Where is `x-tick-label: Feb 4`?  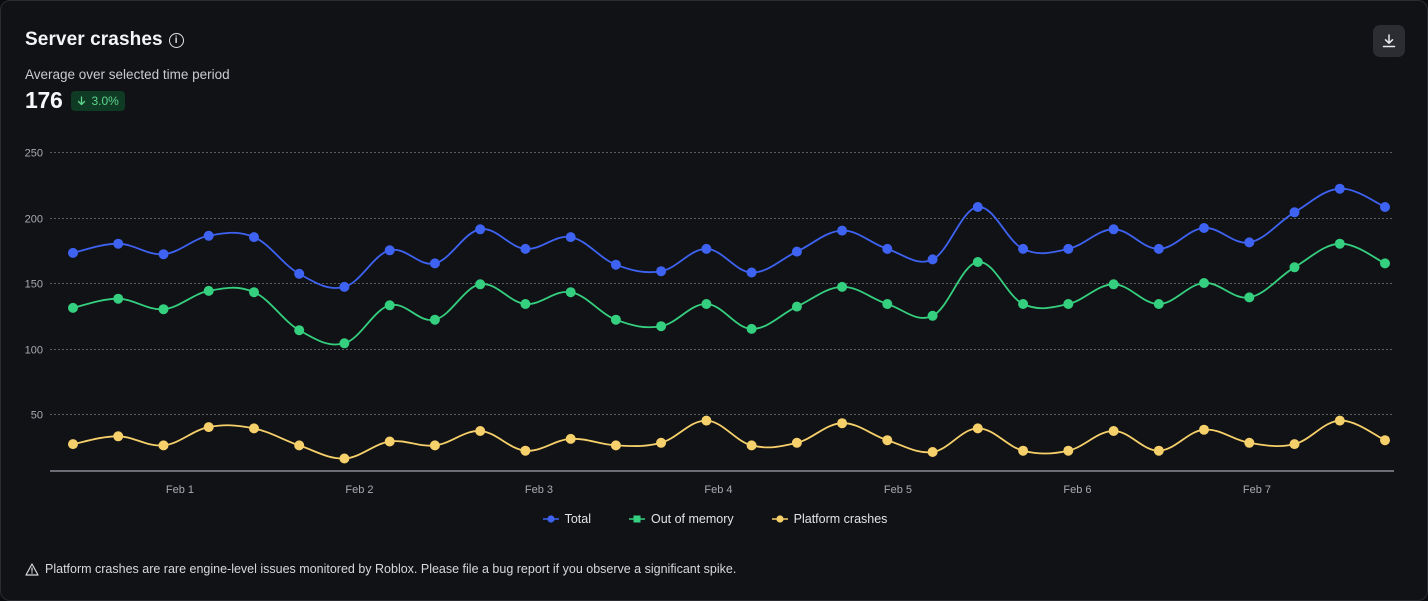
x-tick-label: Feb 4 is located at coordinates (718, 490).